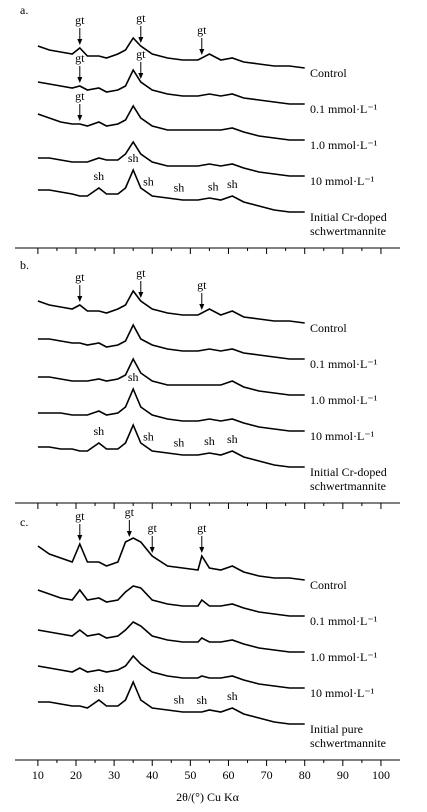 The width and height of the screenshot is (427, 812). What do you see at coordinates (24, 522) in the screenshot?
I see `panel-label: c.` at bounding box center [24, 522].